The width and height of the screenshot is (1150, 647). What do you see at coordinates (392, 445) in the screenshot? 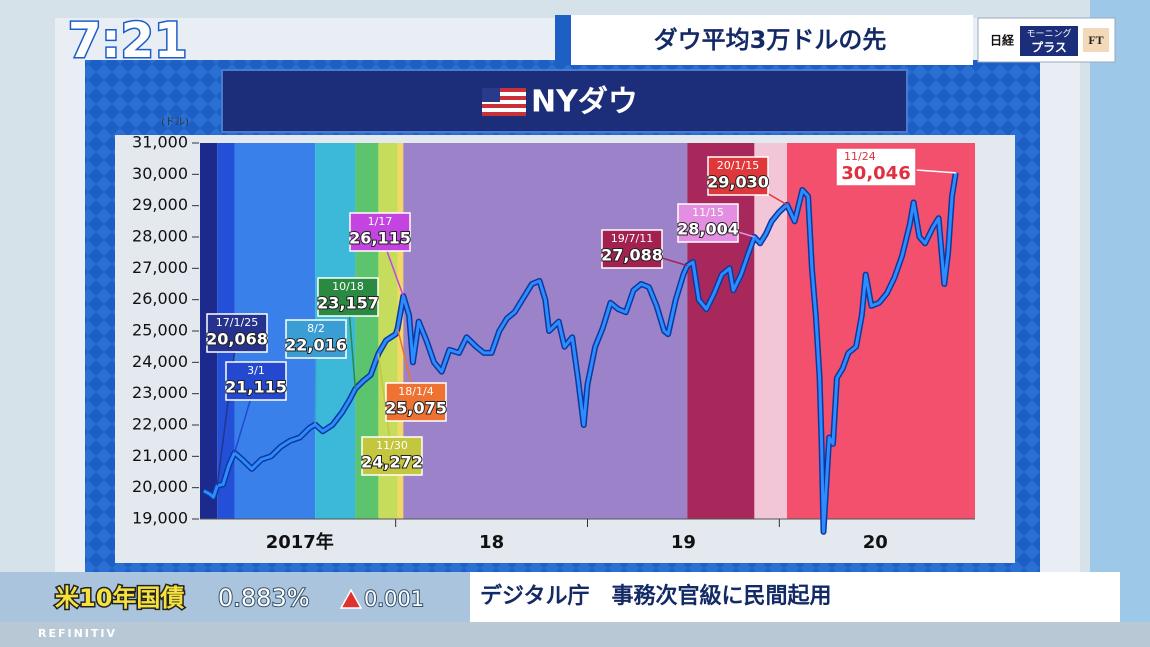
I see `callout-date: 11/30` at bounding box center [392, 445].